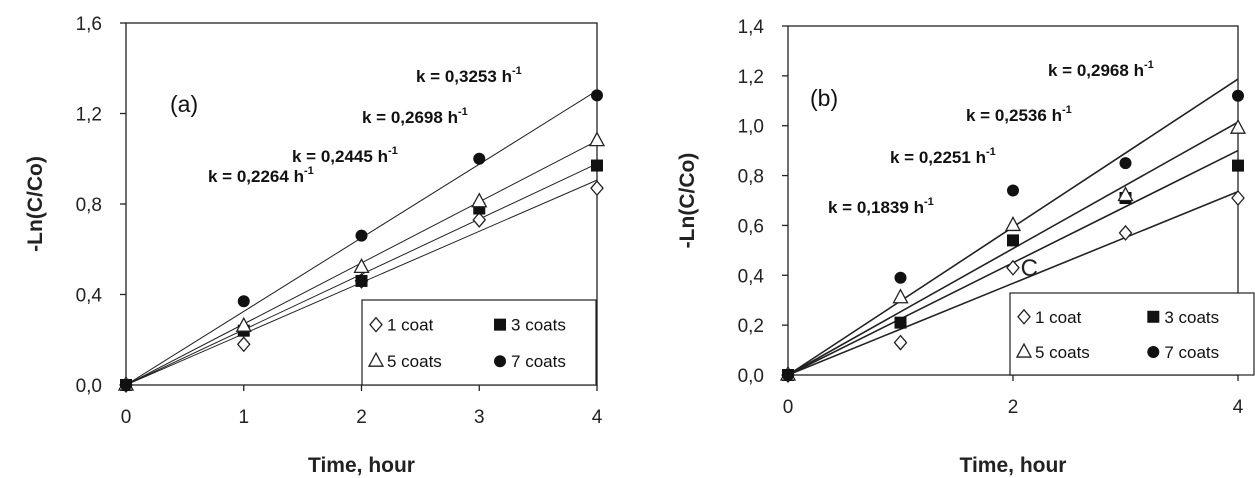 This screenshot has height=478, width=1255. I want to click on k-label: k = 0,2536 h-1, so click(1019, 114).